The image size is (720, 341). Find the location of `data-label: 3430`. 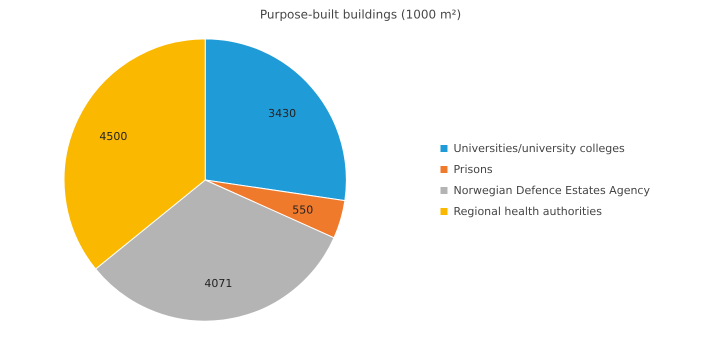

data-label: 3430 is located at coordinates (282, 113).